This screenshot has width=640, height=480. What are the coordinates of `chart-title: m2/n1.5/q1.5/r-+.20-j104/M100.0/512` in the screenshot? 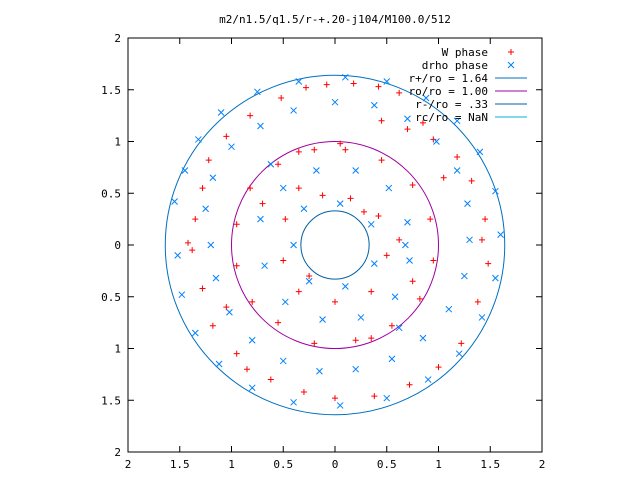 It's located at (335, 19).